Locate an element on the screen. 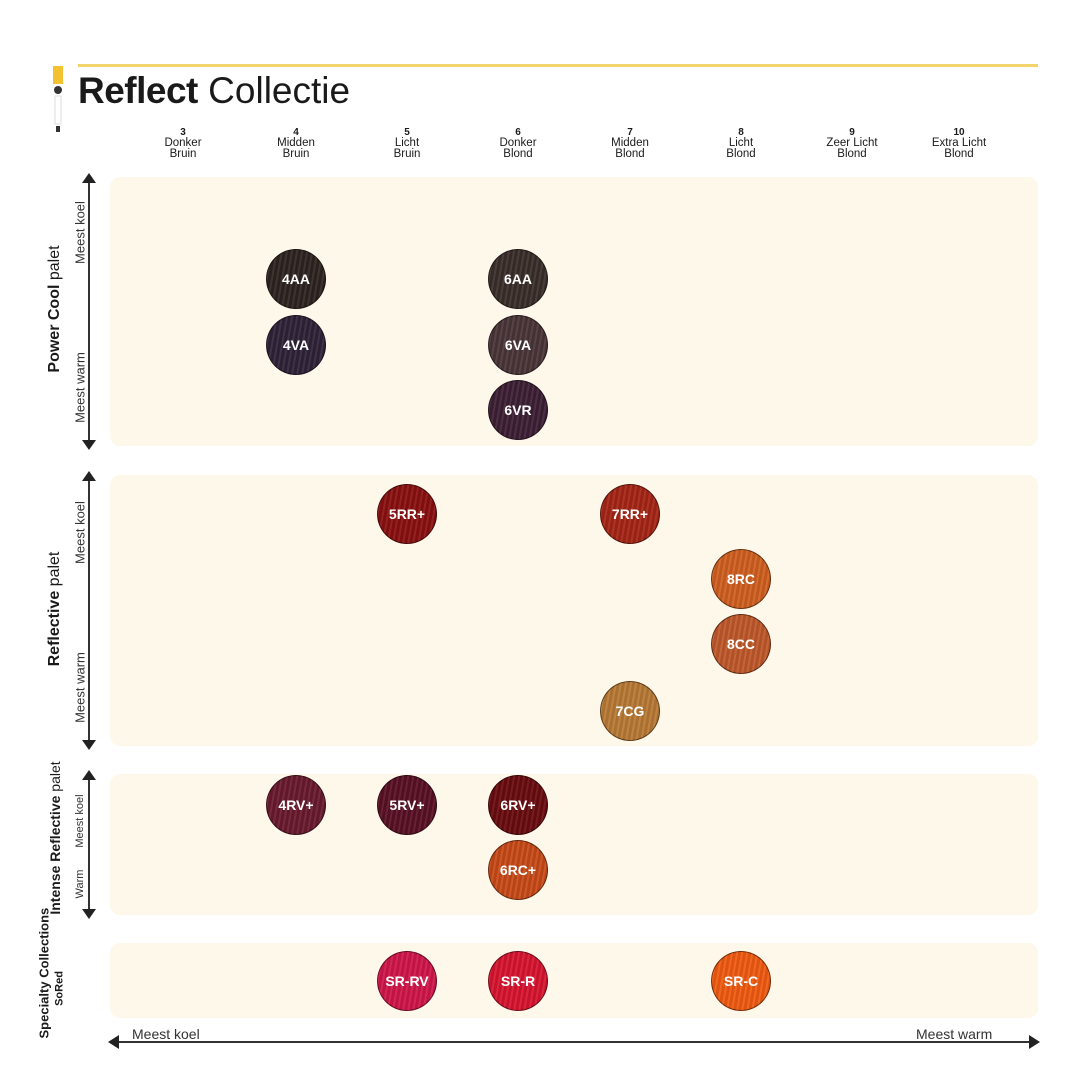 The height and width of the screenshot is (1080, 1080). swatch-sr-c: SR-C is located at coordinates (741, 981).